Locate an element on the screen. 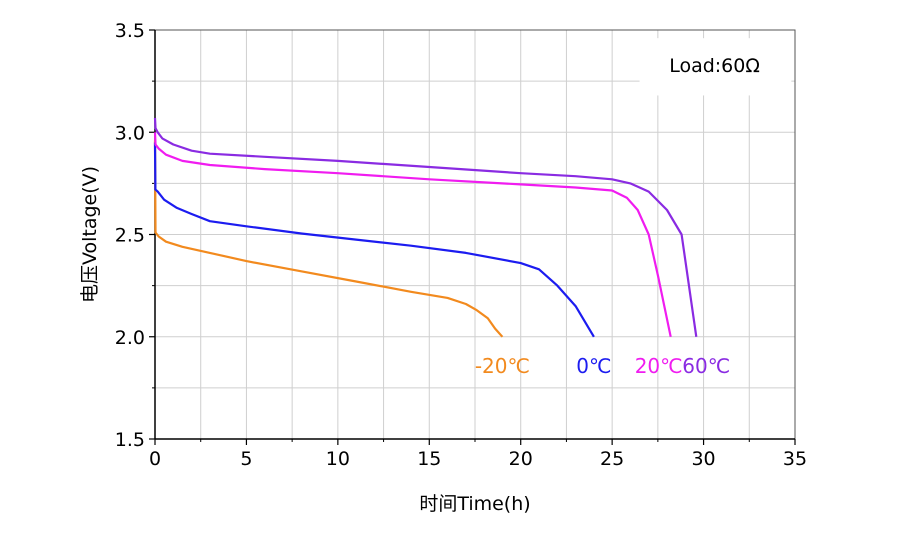  x-axis-label: 时间Time(h) is located at coordinates (474, 504).